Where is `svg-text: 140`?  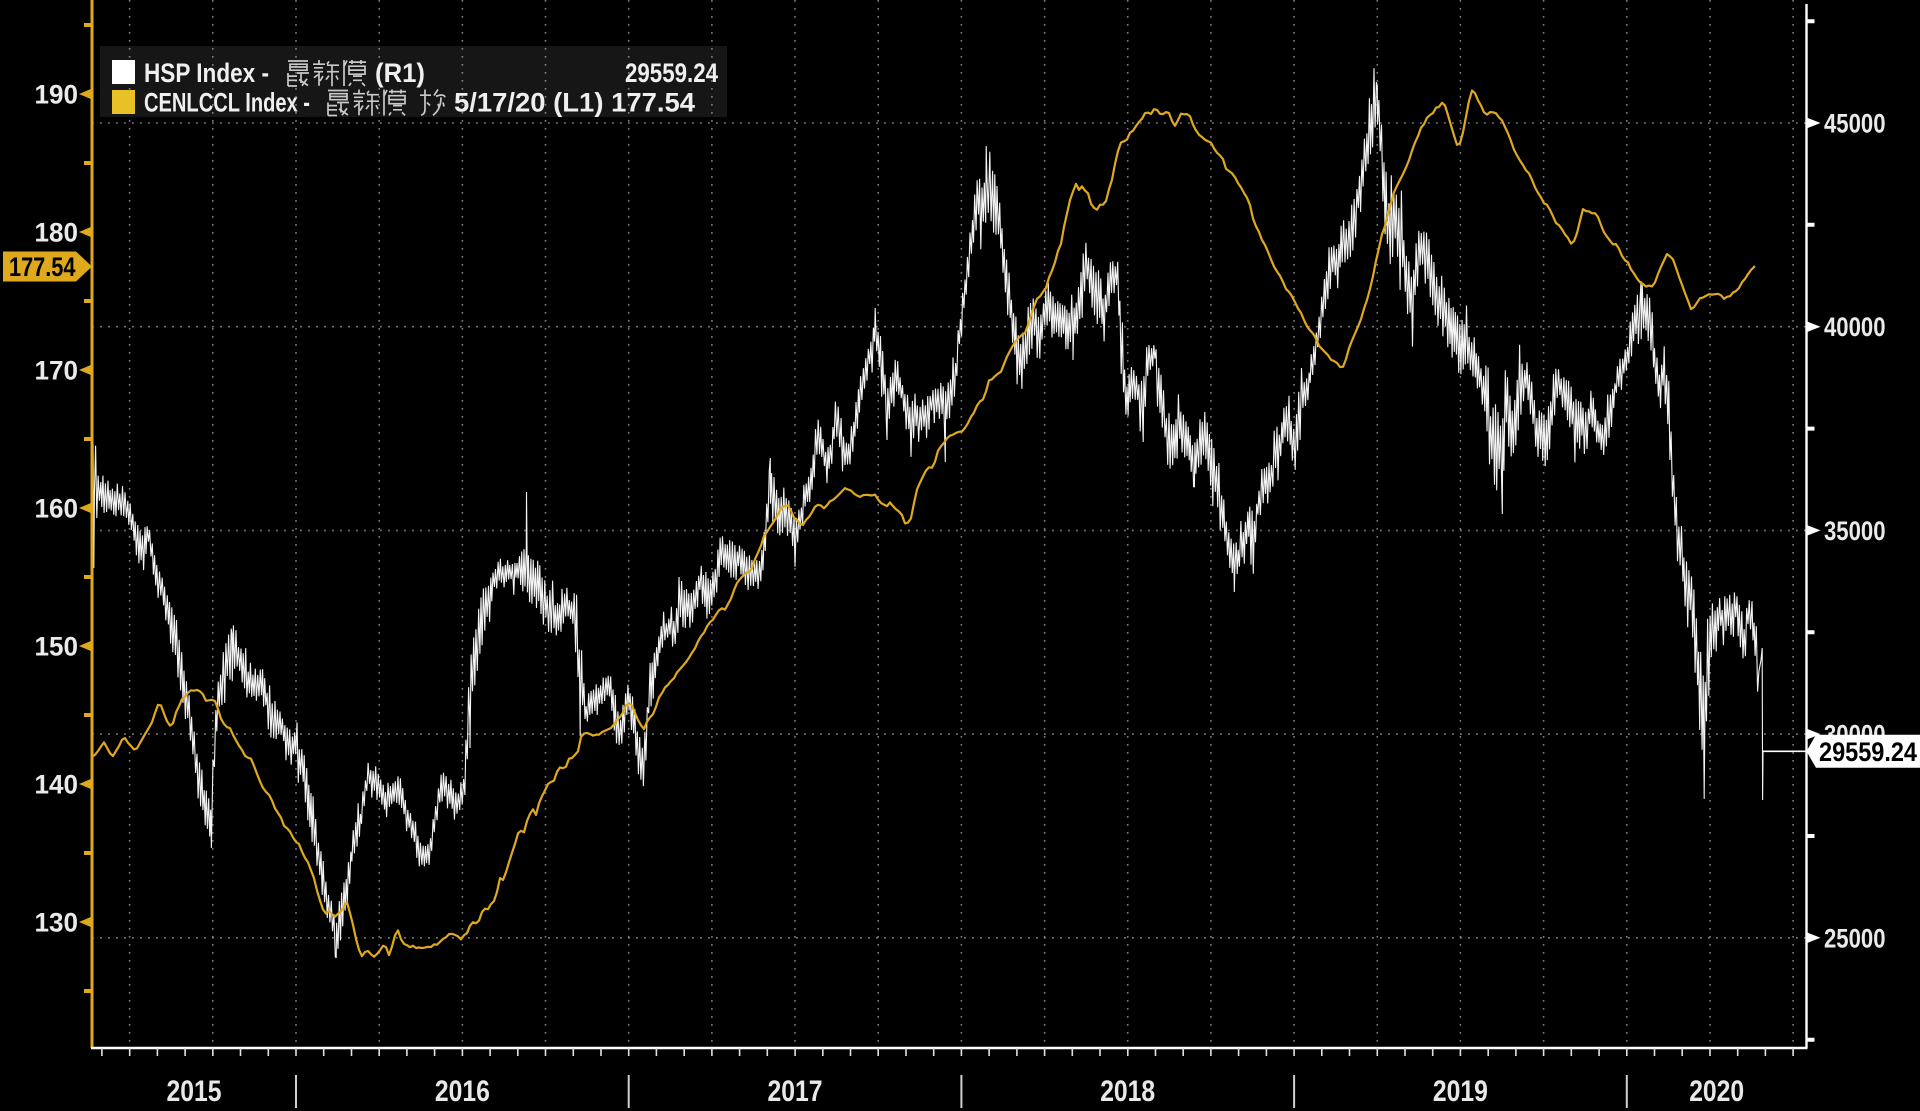 svg-text: 140 is located at coordinates (57, 785).